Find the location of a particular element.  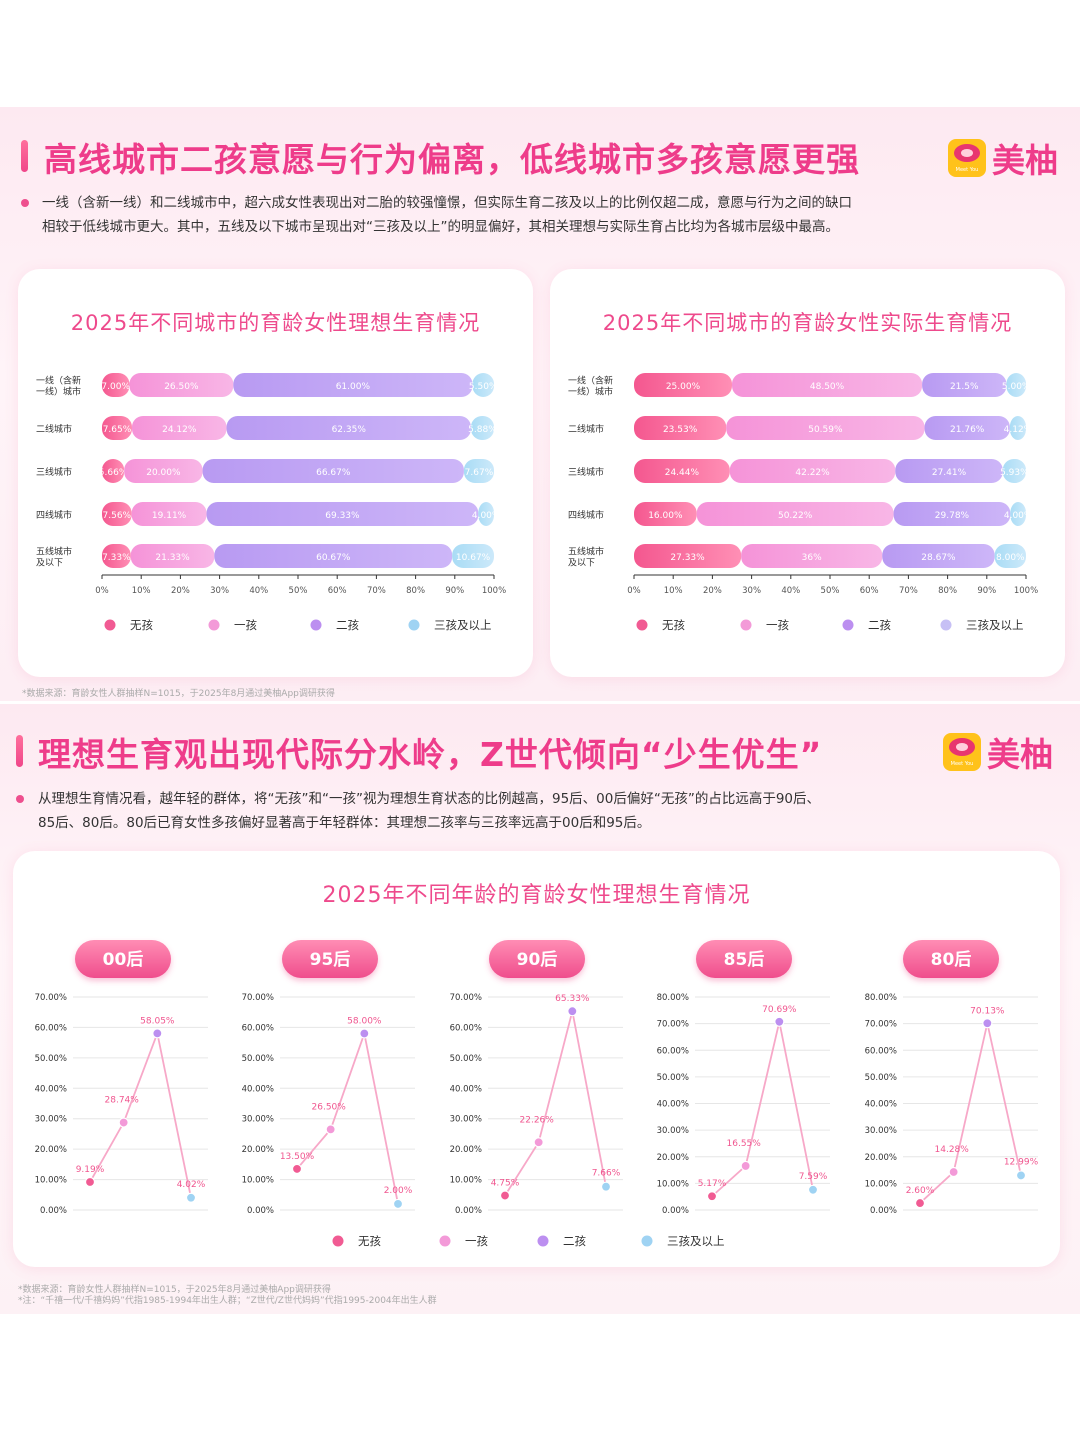

data-label: 5.17% is located at coordinates (712, 1184).